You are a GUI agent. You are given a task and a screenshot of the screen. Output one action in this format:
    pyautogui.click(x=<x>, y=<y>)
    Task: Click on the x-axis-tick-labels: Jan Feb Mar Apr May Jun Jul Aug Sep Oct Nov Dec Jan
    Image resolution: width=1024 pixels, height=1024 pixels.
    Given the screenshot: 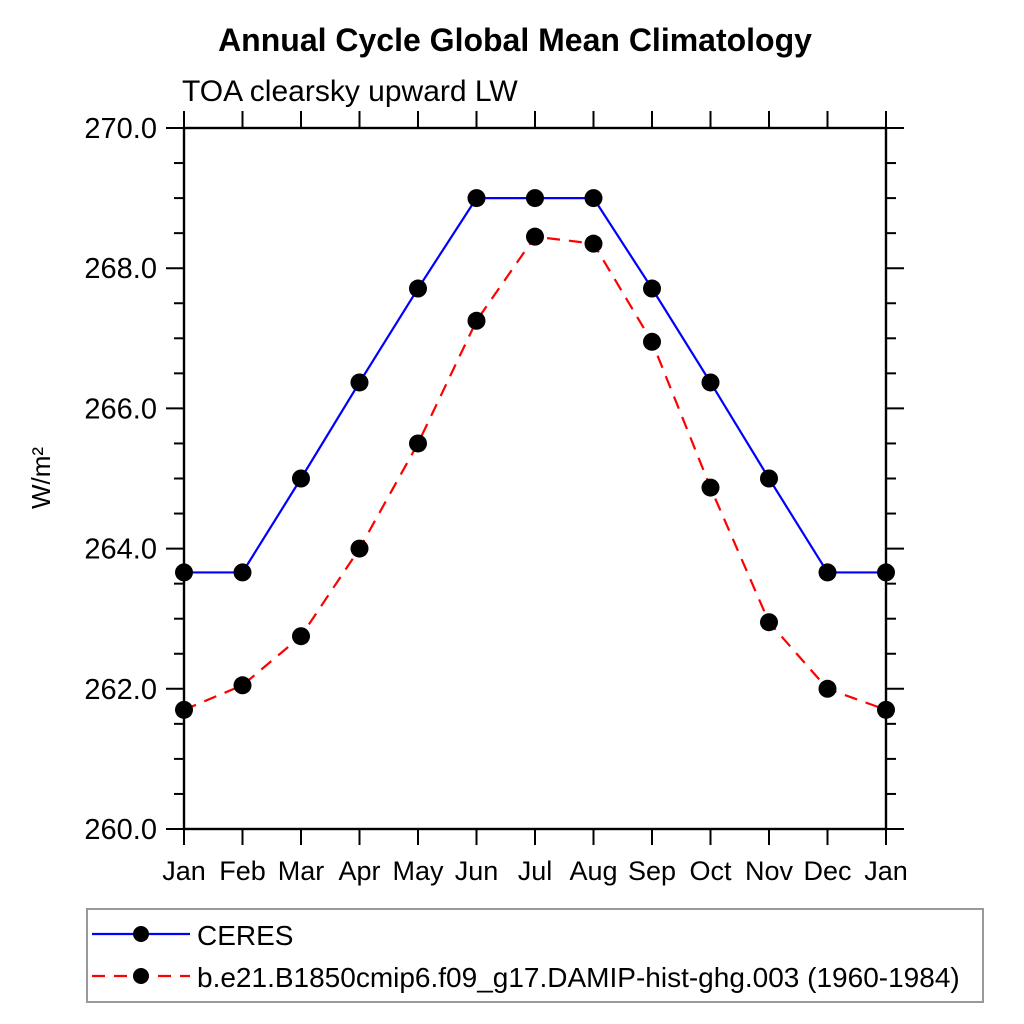 What is the action you would take?
    pyautogui.click(x=535, y=871)
    